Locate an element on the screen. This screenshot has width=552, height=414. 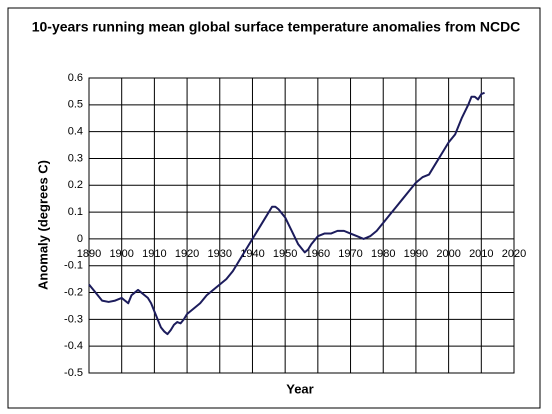
y-tick-label: -0.1 is located at coordinates (73, 266).